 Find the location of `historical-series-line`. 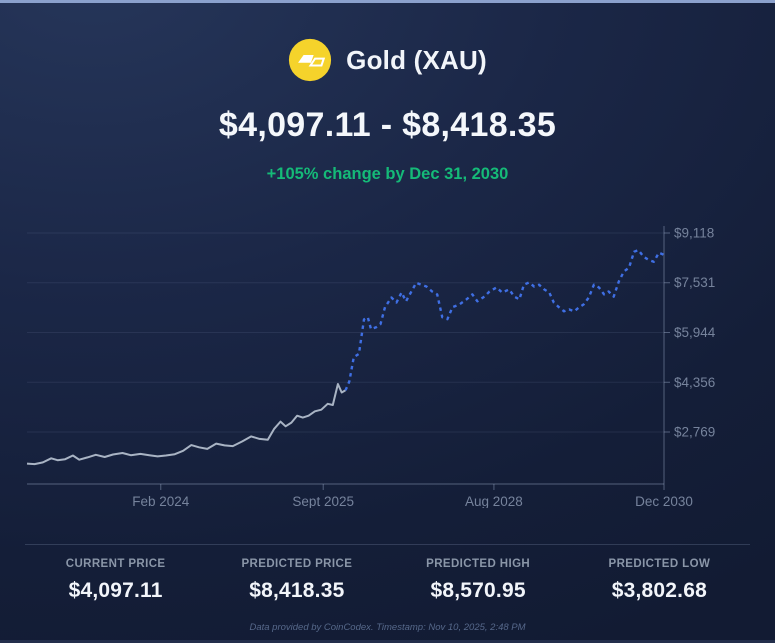

historical-series-line is located at coordinates (186, 424).